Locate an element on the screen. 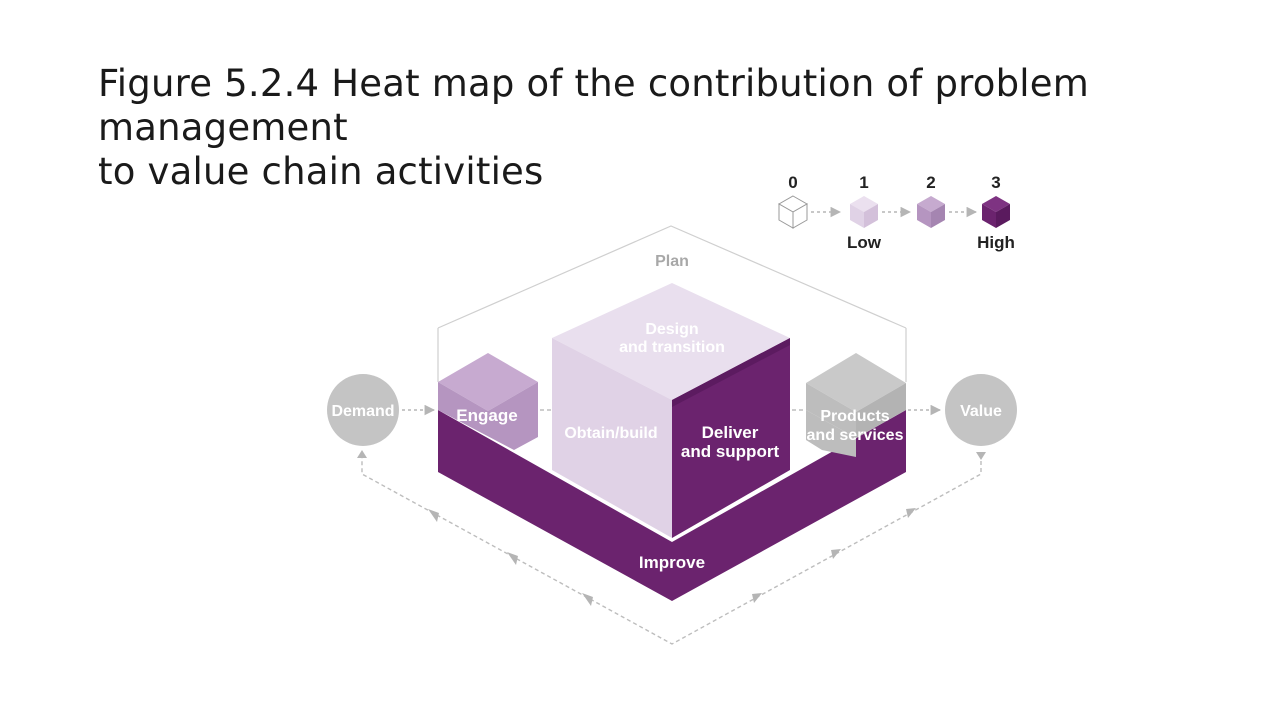  feedback-loop is located at coordinates (671, 547).